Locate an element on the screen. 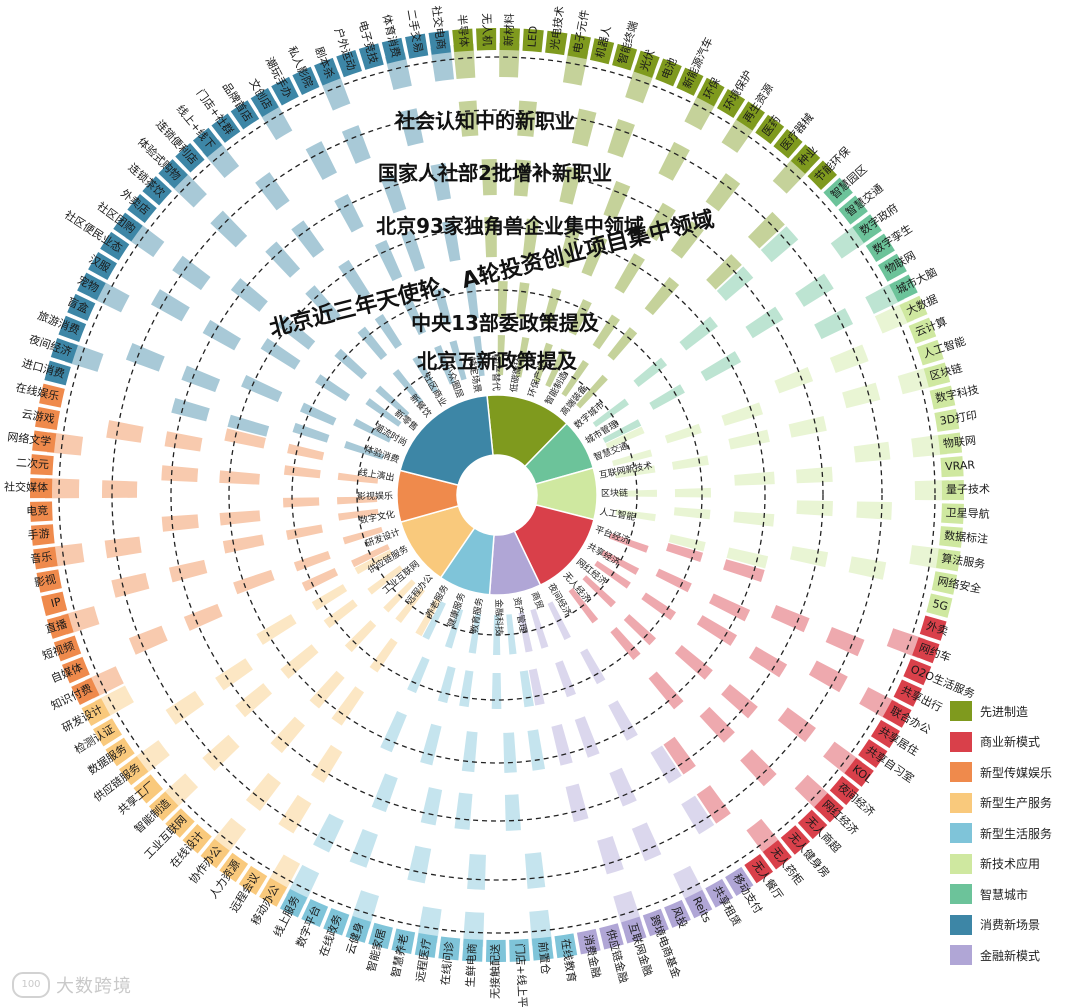 The height and width of the screenshot is (1008, 1080). inner-segment-label: 区块链 is located at coordinates (614, 493).